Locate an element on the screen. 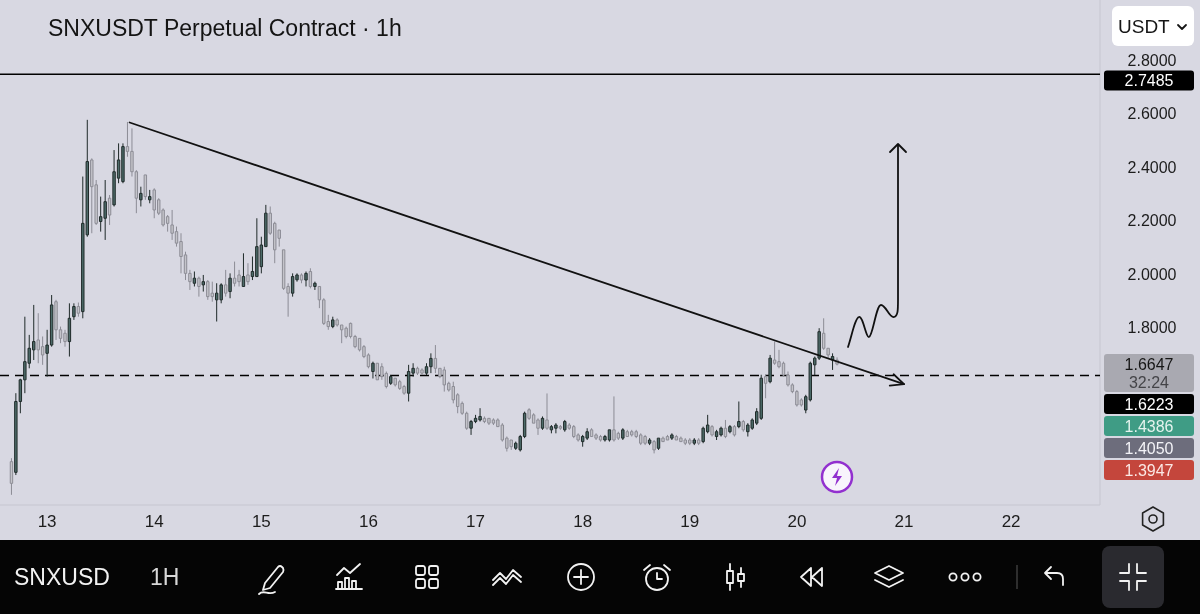 The height and width of the screenshot is (614, 1200). text: 1H is located at coordinates (165, 577).